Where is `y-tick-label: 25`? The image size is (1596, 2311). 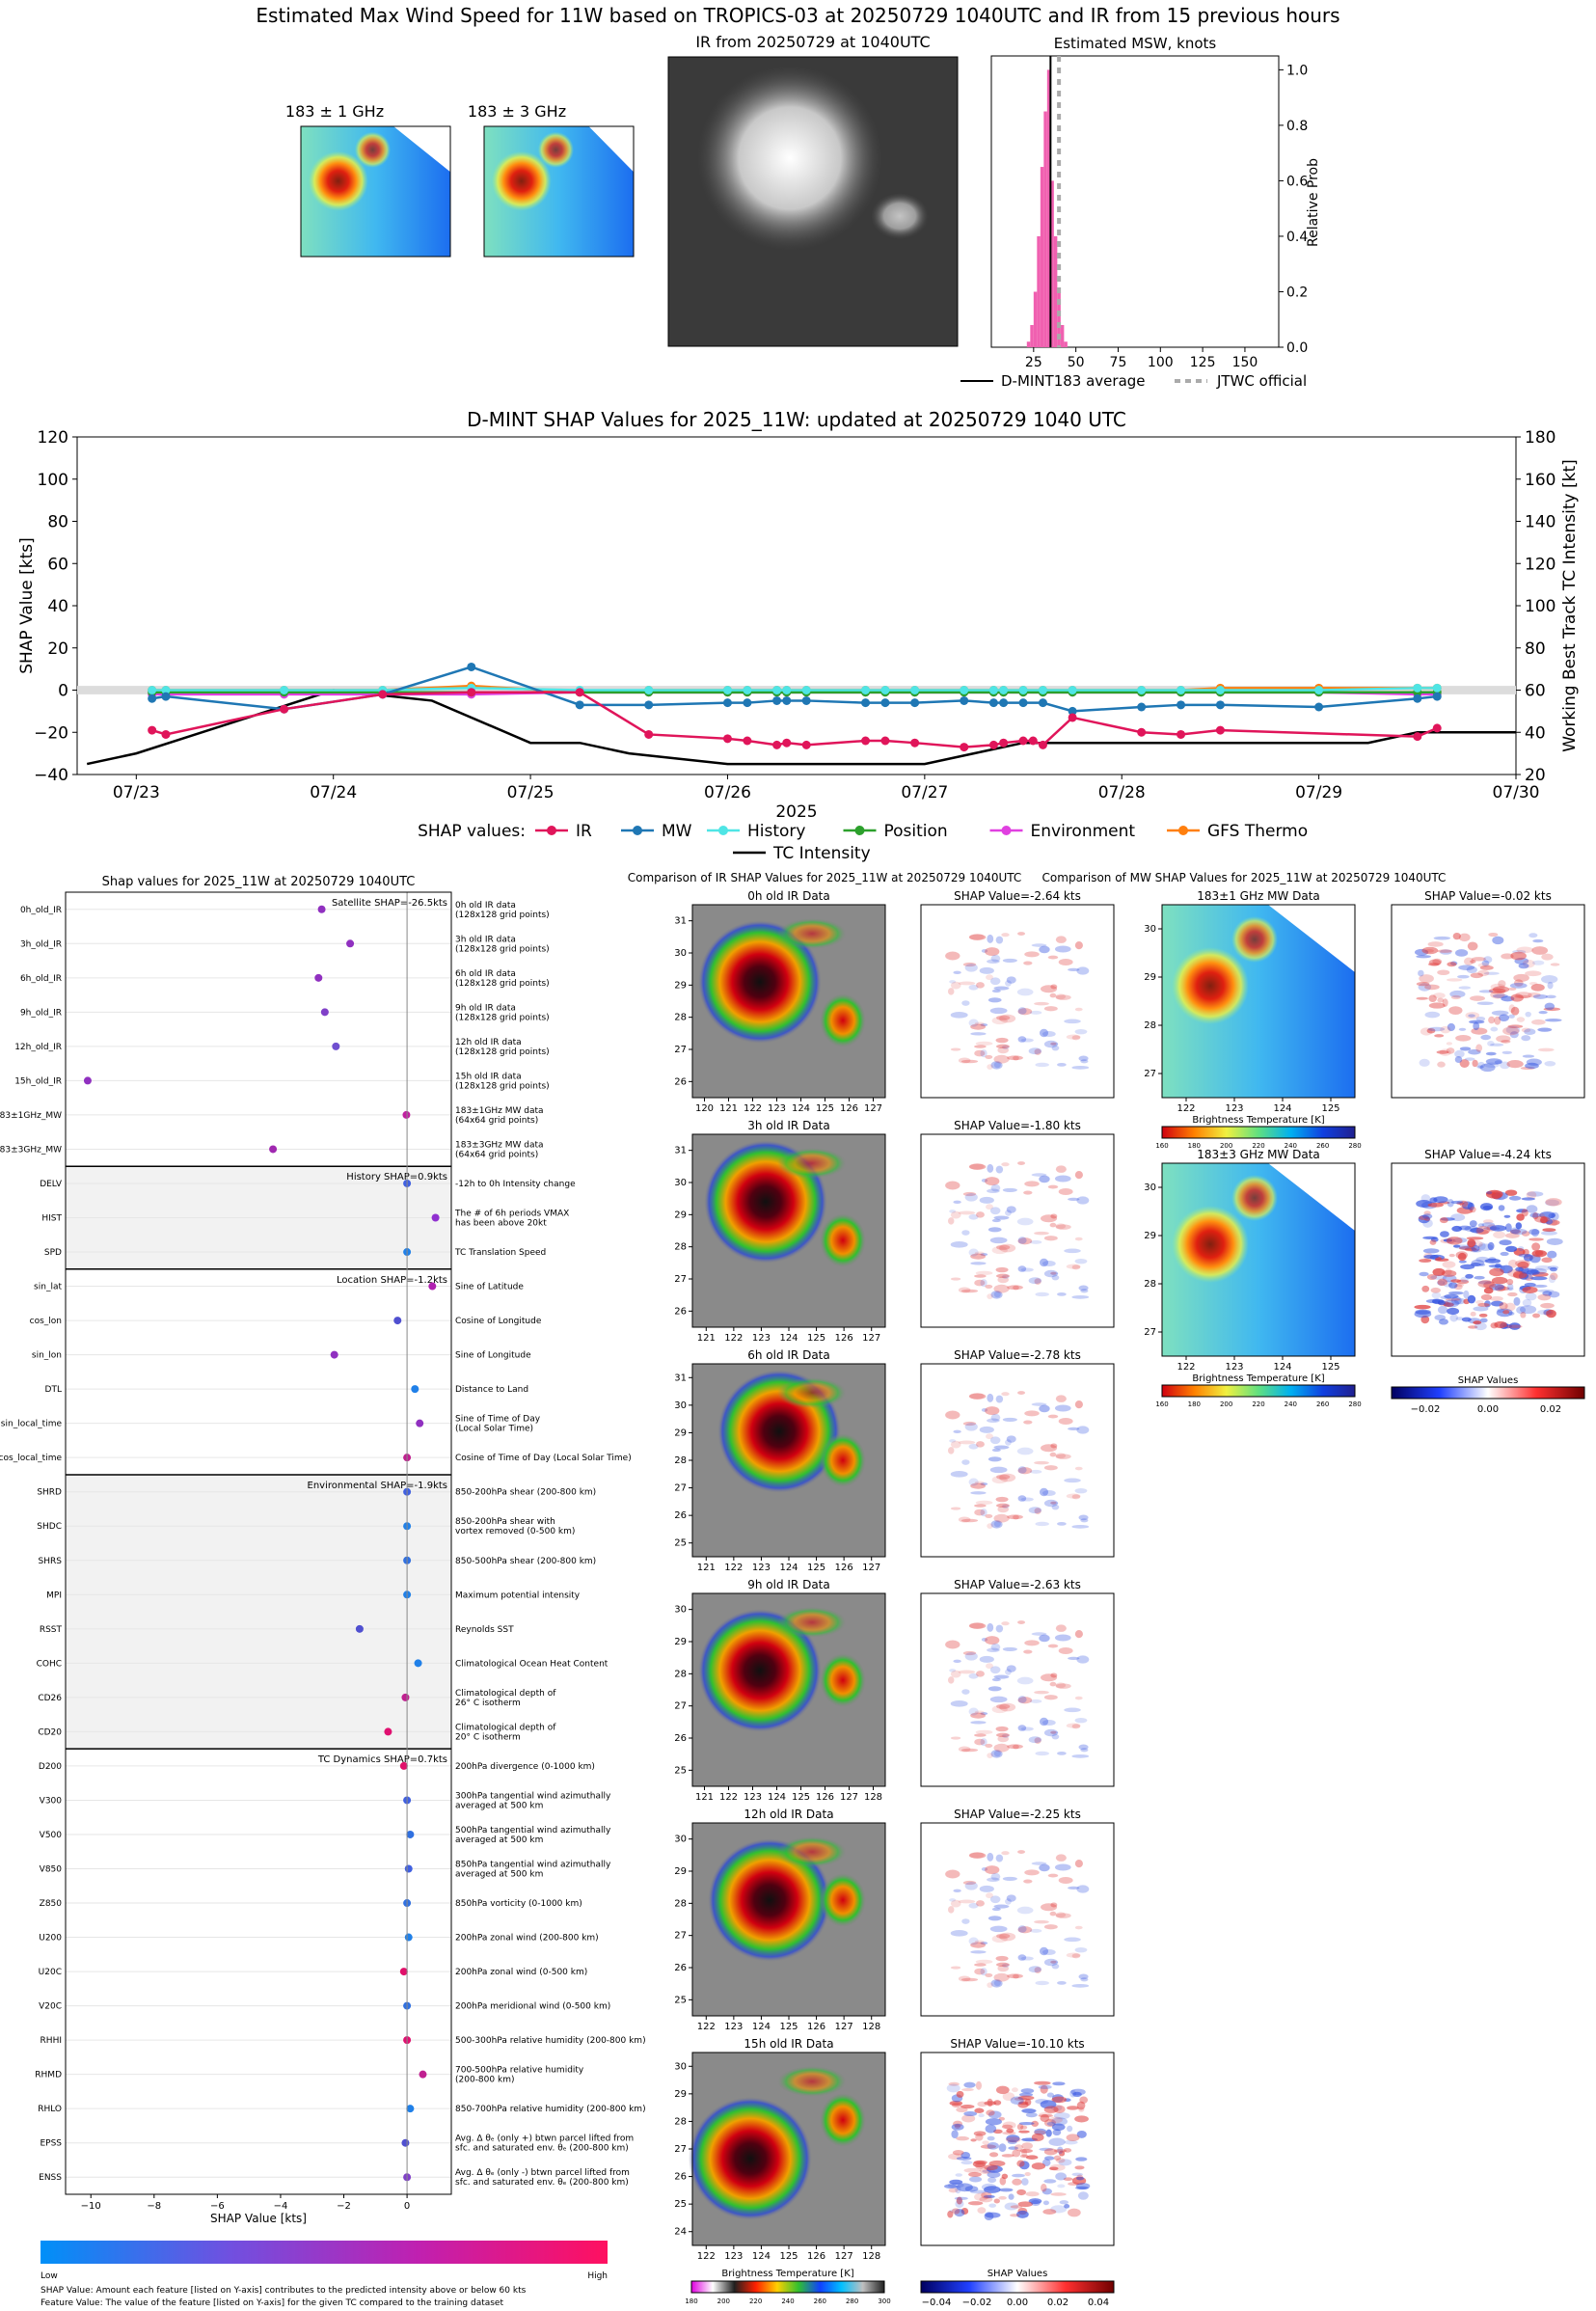
y-tick-label: 25 is located at coordinates (680, 1771).